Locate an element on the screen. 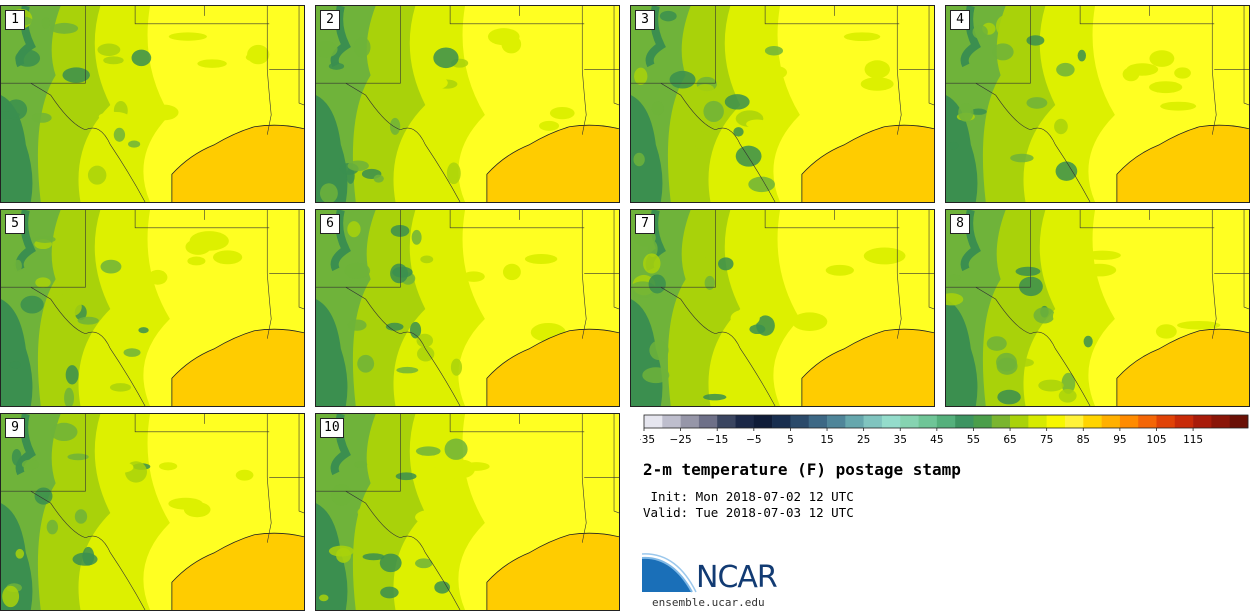 This screenshot has width=1260, height=611. map-panel: 9 is located at coordinates (152, 512).